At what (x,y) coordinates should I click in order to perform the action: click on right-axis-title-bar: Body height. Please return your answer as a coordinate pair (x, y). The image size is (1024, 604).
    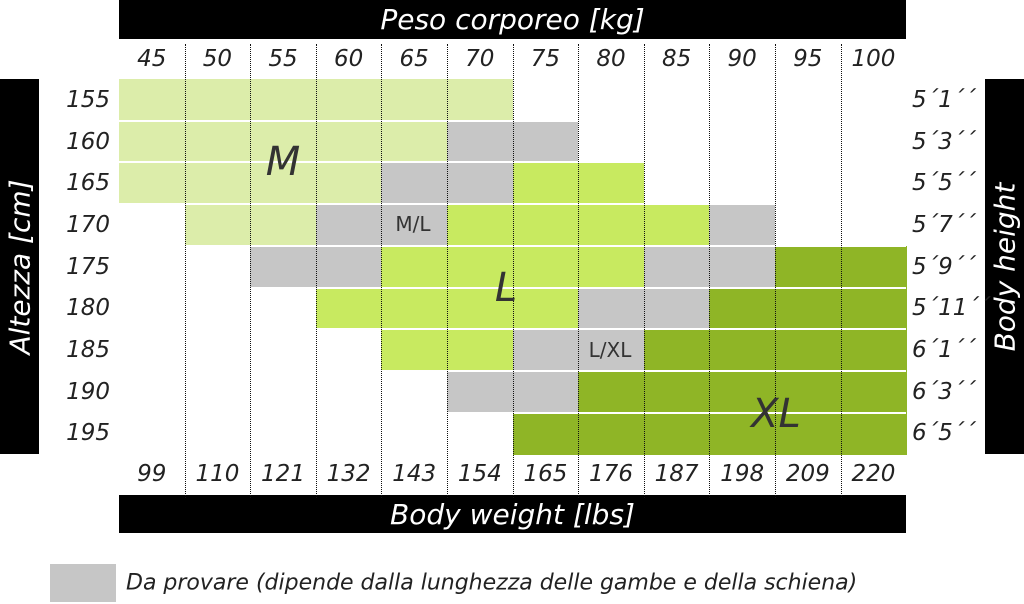
    Looking at the image, I should click on (1004, 266).